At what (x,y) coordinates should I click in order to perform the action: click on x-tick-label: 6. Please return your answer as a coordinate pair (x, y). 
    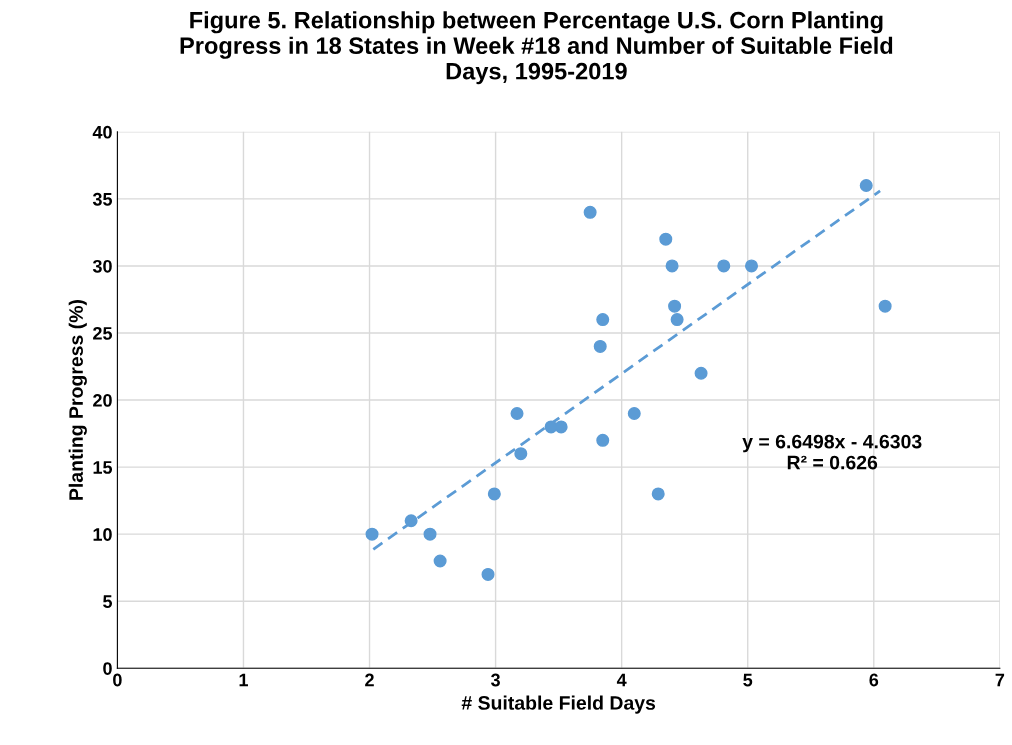
    Looking at the image, I should click on (874, 680).